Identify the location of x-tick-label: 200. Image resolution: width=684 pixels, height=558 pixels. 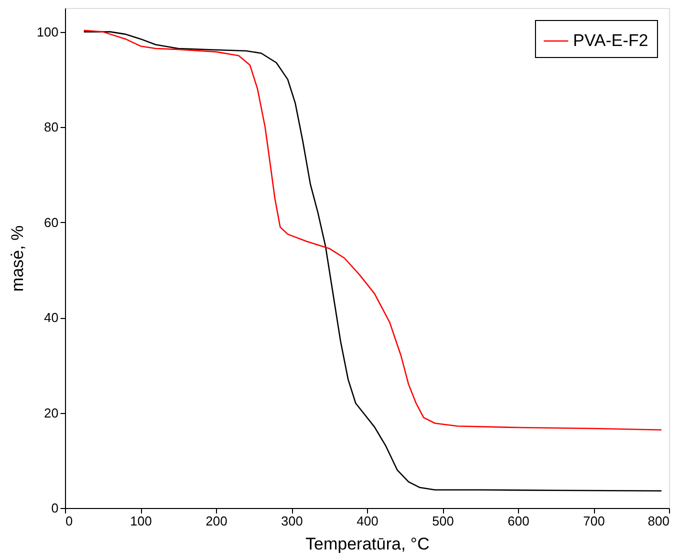
(217, 521).